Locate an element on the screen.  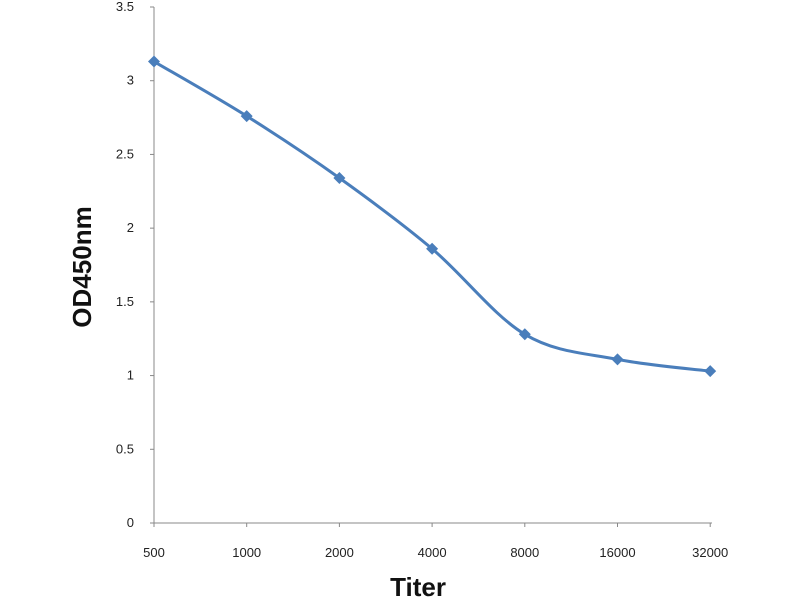
y-tick-label: 3 is located at coordinates (130, 80).